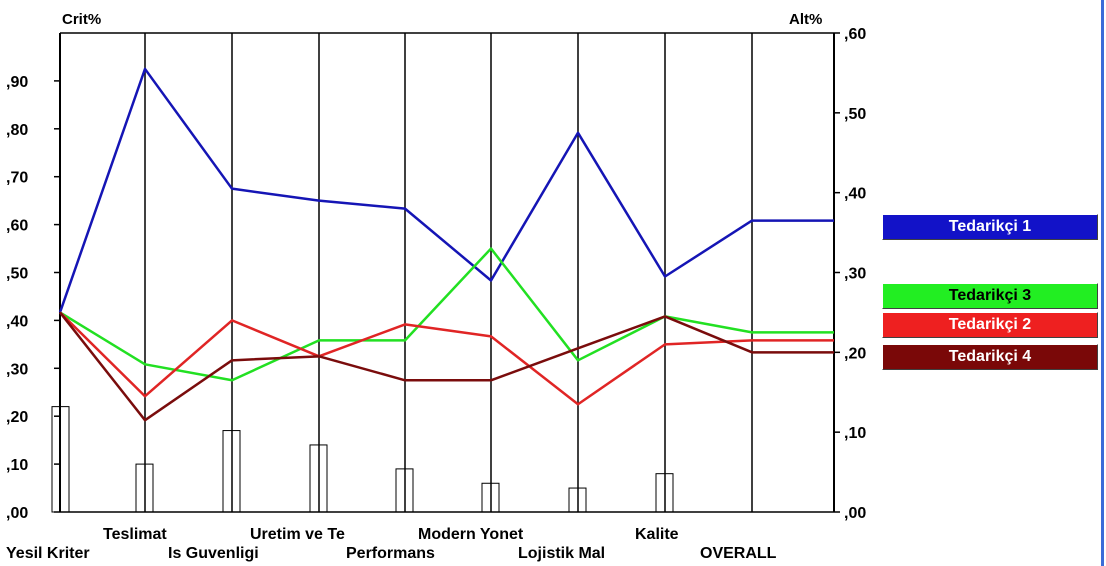 The height and width of the screenshot is (566, 1106). Describe the element at coordinates (17, 417) in the screenshot. I see `left-tick-label: ,20` at that location.